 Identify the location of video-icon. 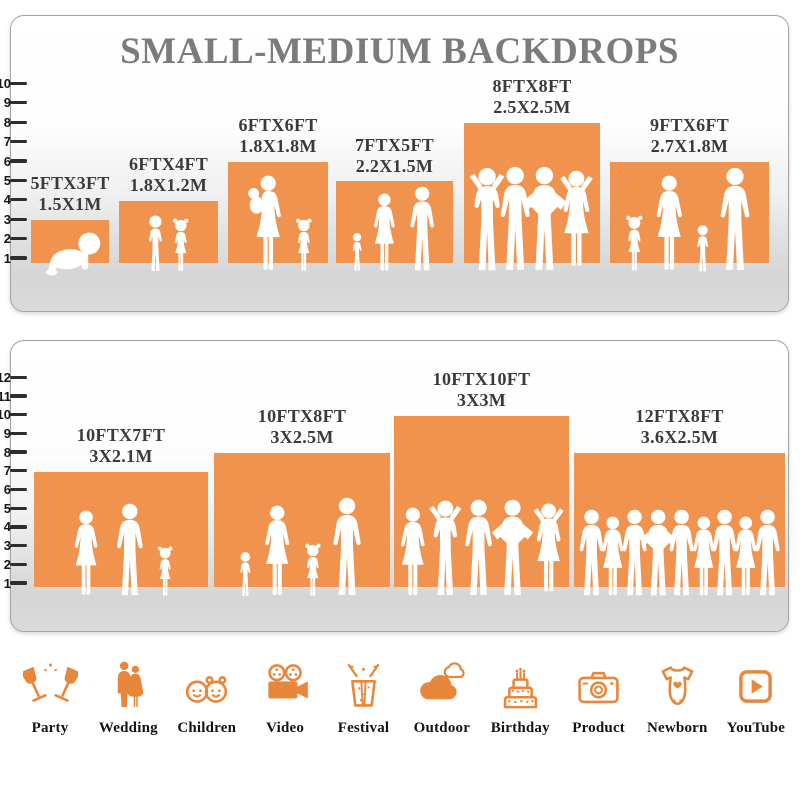
(285, 686).